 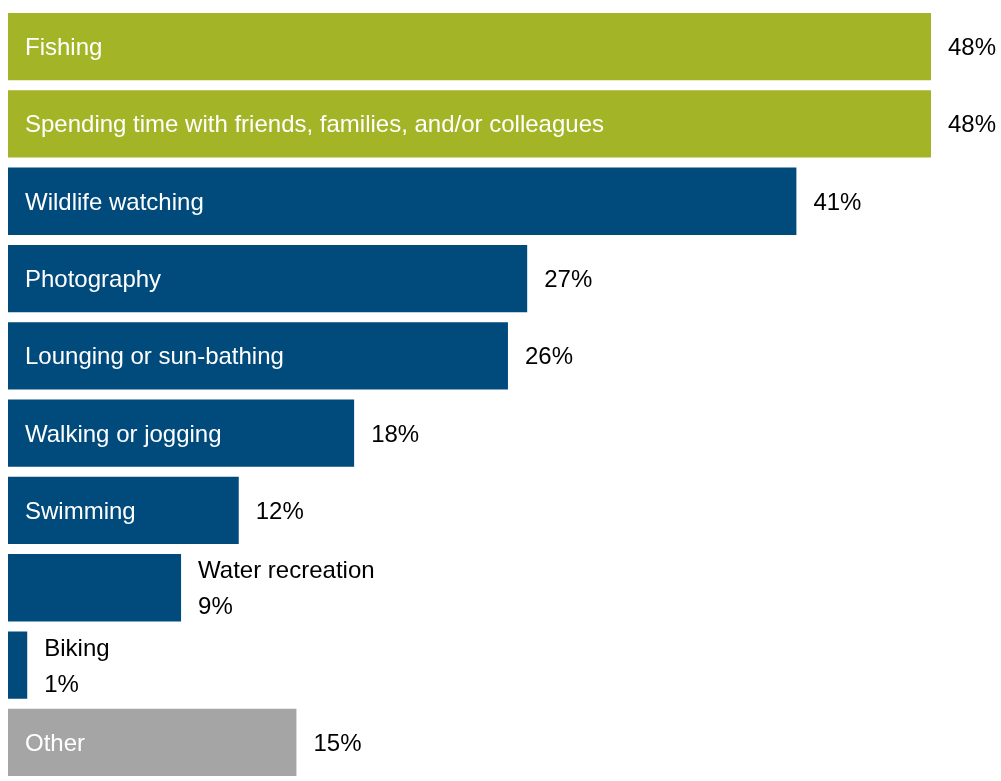 I want to click on y-tick-label: Wildlife watching, so click(x=114, y=201).